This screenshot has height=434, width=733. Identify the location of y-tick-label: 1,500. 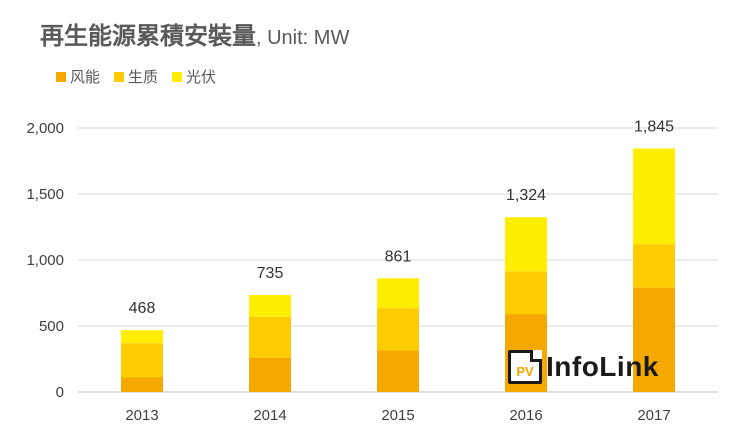
(45, 194).